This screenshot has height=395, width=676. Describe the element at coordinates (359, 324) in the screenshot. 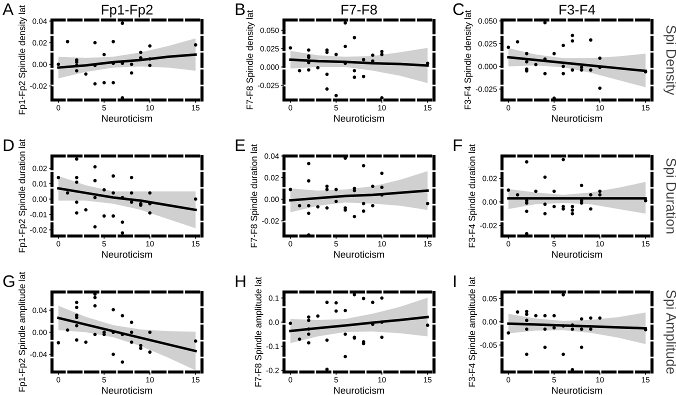

I see `line-series` at that location.